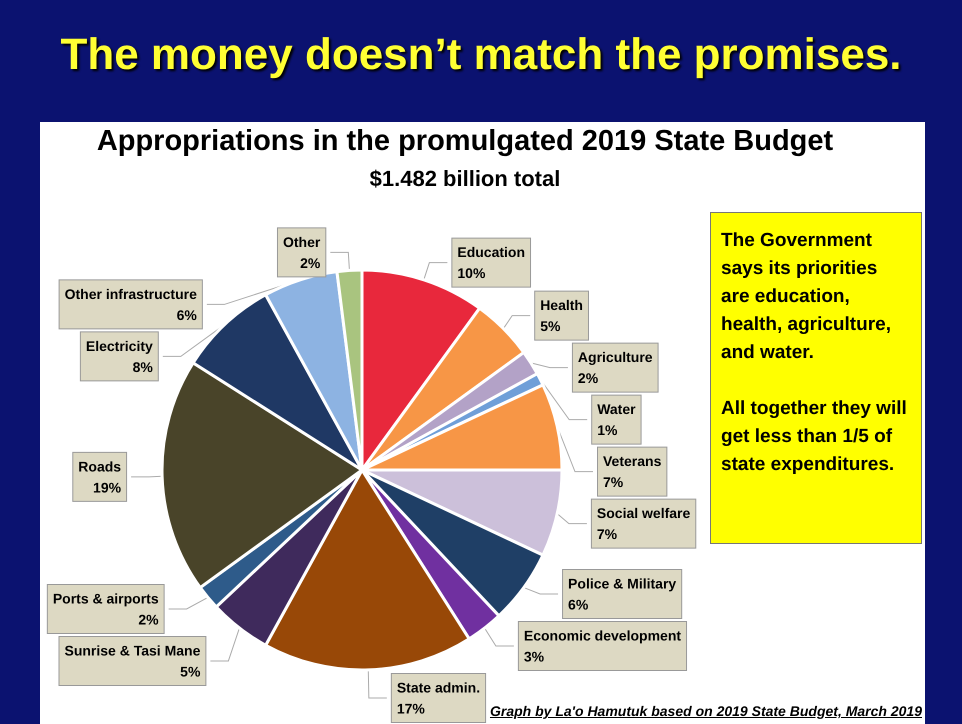 This screenshot has width=962, height=724. I want to click on slice-label: Economic development, so click(603, 636).